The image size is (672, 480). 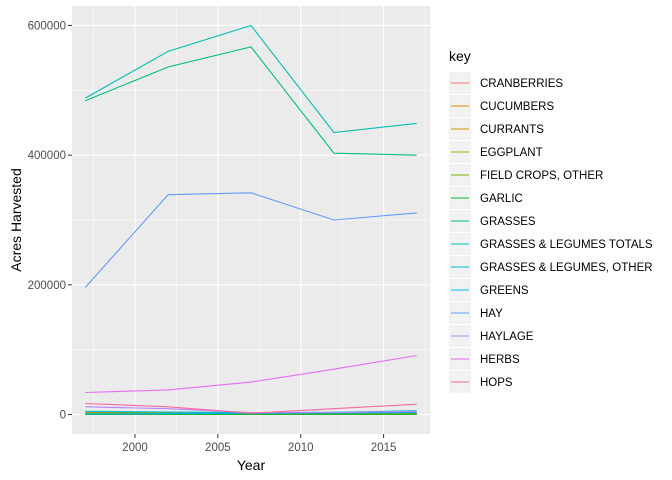 What do you see at coordinates (566, 245) in the screenshot?
I see `legend-label-grasses-legumes-totals: GRASSES & LEGUMES TOTALS` at bounding box center [566, 245].